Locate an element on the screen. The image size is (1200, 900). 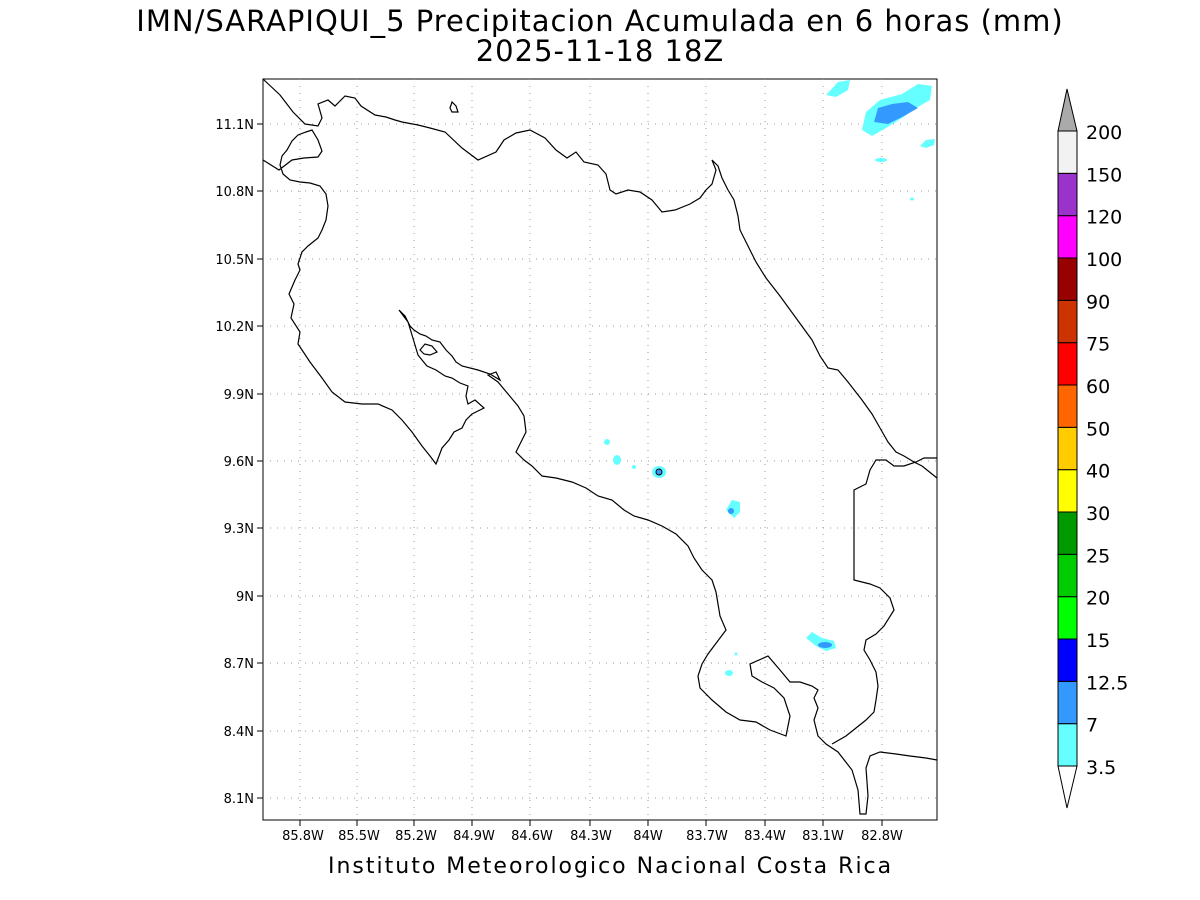
colorbar-label: 40 is located at coordinates (1098, 472).